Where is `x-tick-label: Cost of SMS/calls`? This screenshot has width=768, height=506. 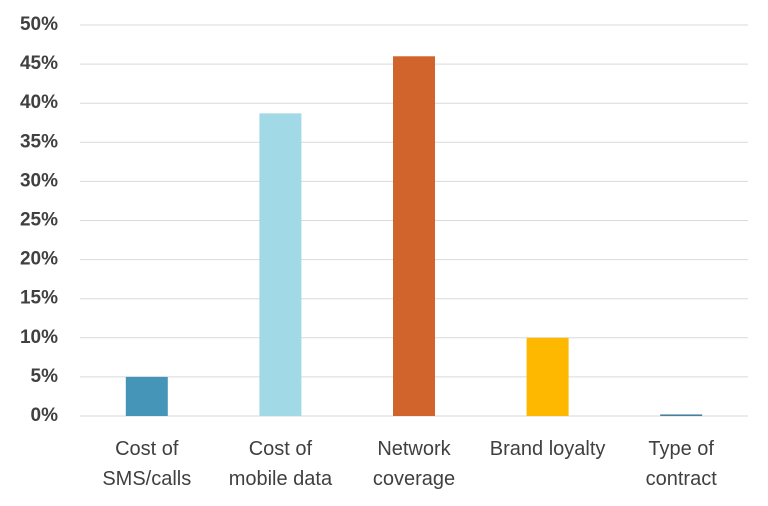
x-tick-label: Cost of SMS/calls is located at coordinates (147, 464).